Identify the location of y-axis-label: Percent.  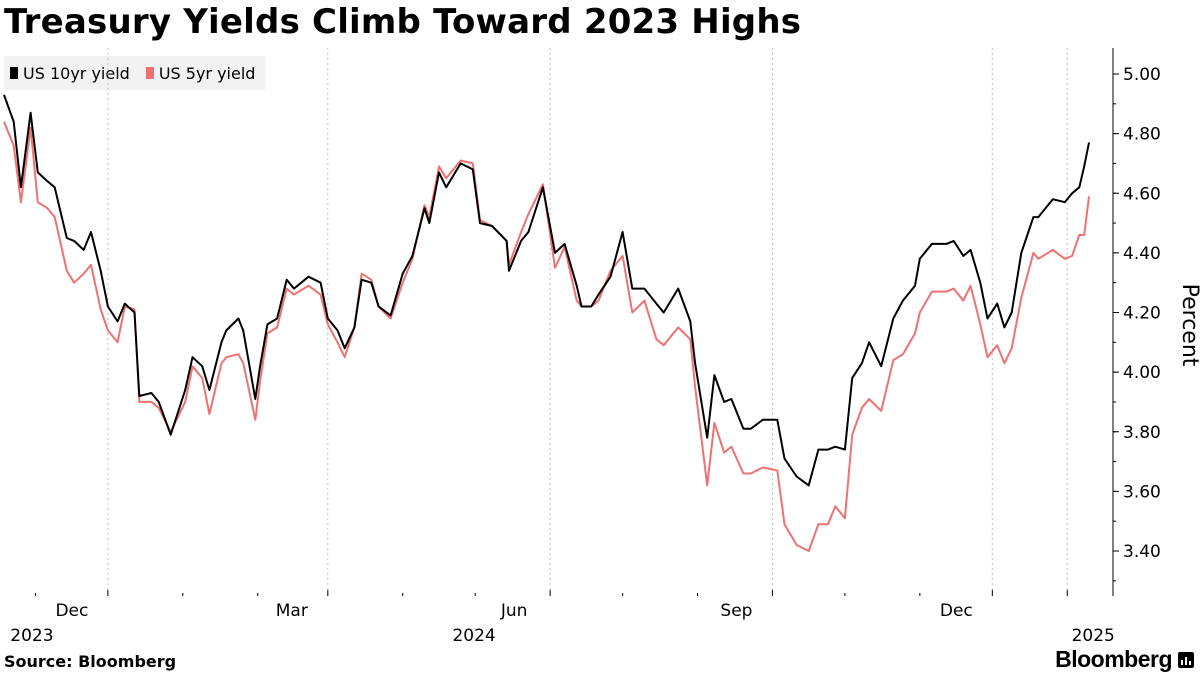
(1188, 325).